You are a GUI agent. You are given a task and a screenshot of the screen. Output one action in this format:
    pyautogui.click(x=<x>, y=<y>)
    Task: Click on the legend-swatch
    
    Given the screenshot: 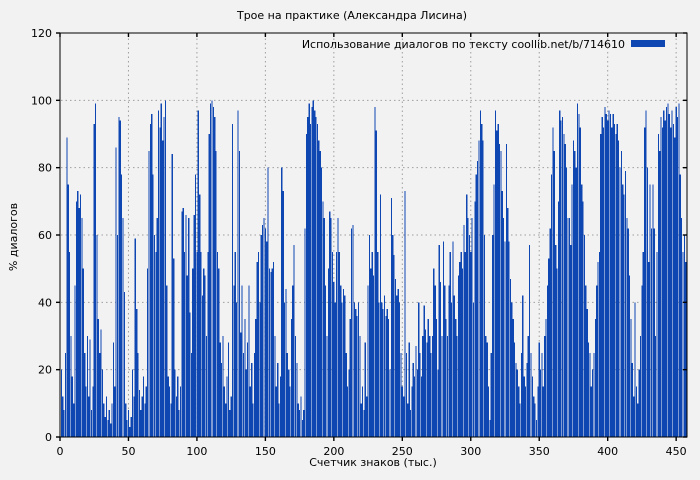 What is the action you would take?
    pyautogui.click(x=648, y=43)
    